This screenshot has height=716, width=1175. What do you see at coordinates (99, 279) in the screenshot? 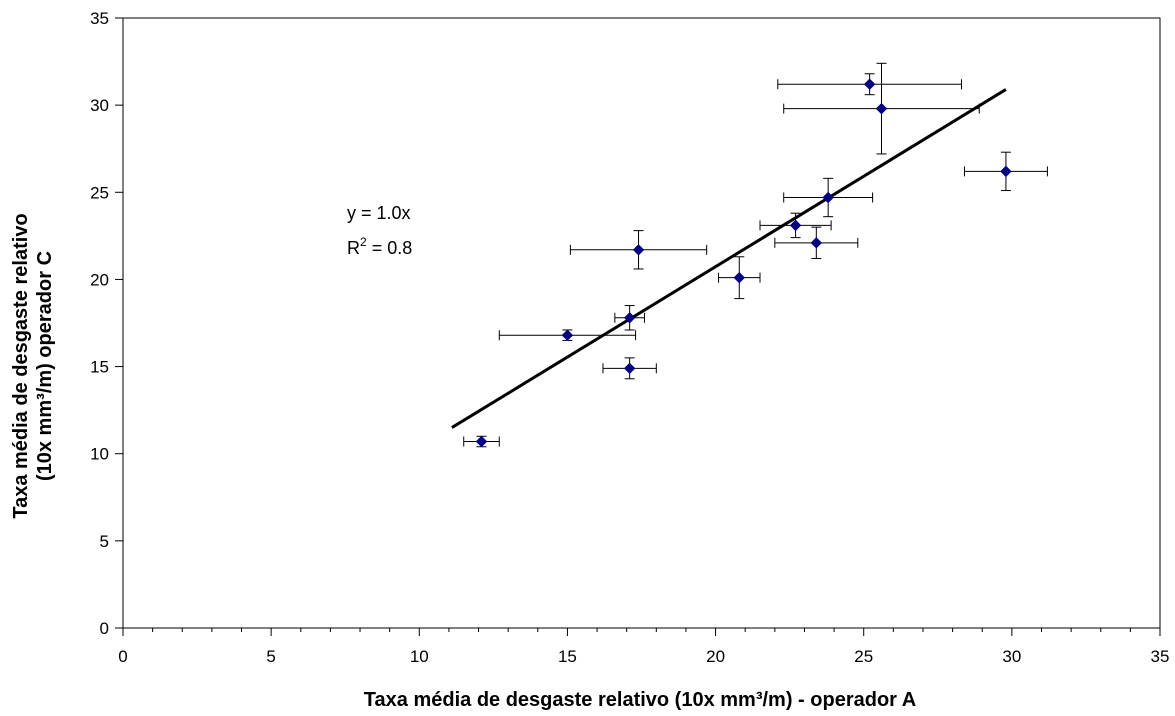
I see `y-tick-label: 20` at bounding box center [99, 279].